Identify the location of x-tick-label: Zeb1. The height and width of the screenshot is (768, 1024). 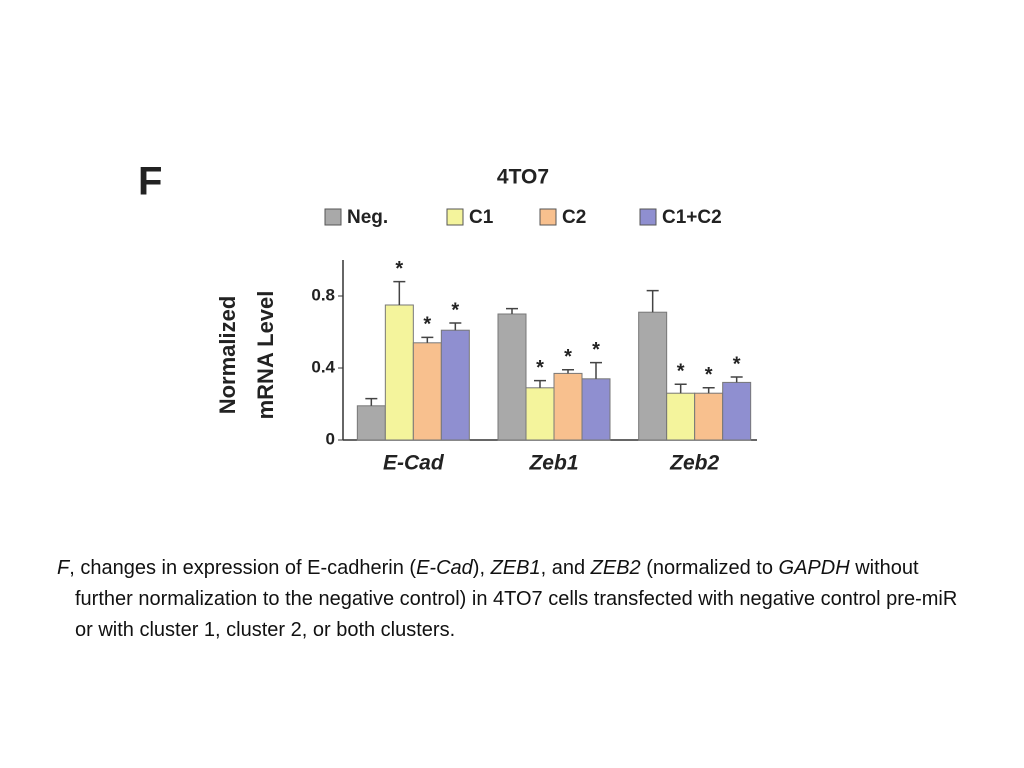
(553, 463).